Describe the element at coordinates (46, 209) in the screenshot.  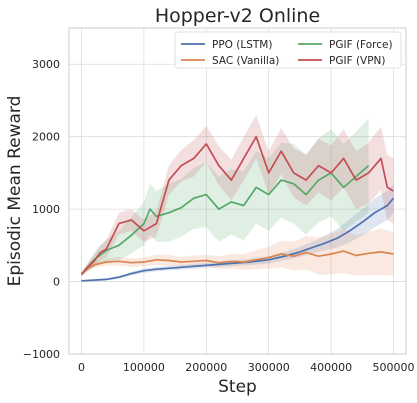
I see `y-tick-label: 1000` at that location.